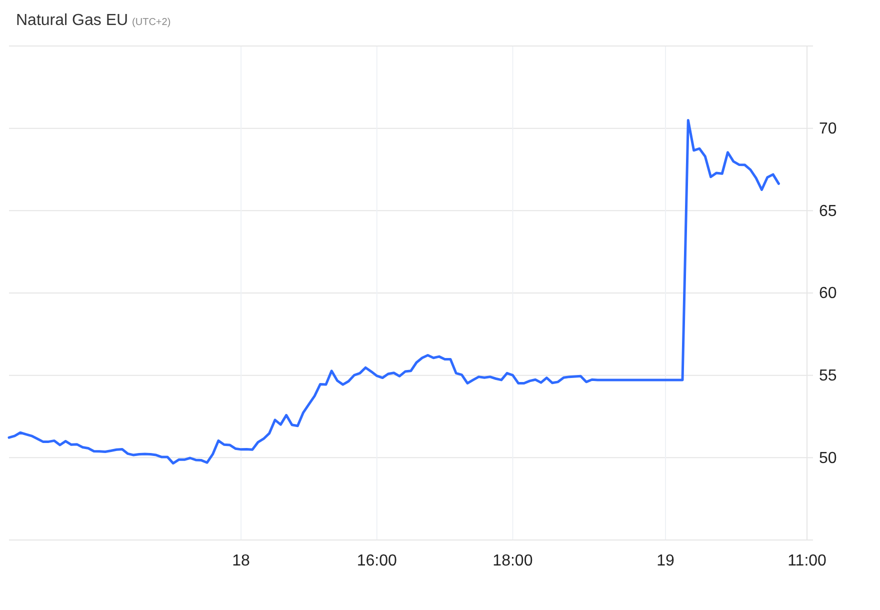  What do you see at coordinates (665, 561) in the screenshot?
I see `x-tick-label: 19` at bounding box center [665, 561].